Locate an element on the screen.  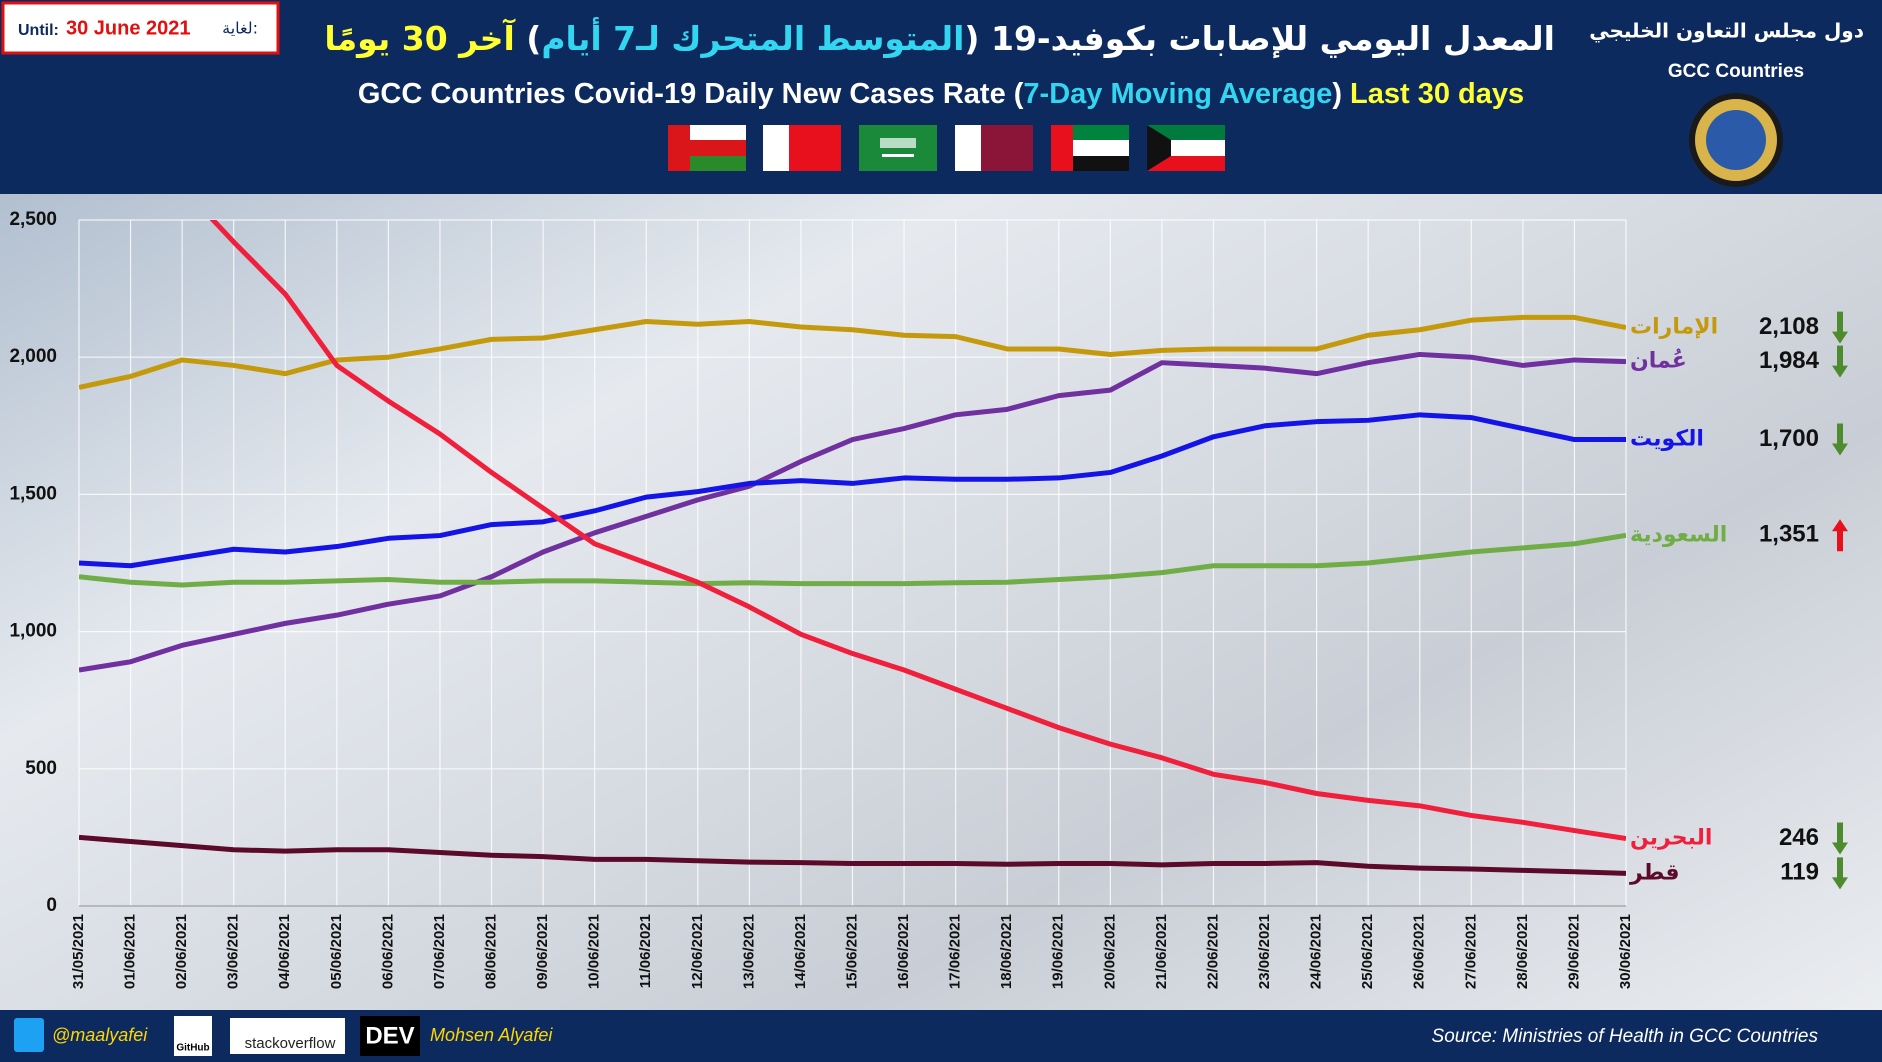
x-tick-label: 17/06/2021 is located at coordinates (955, 951).